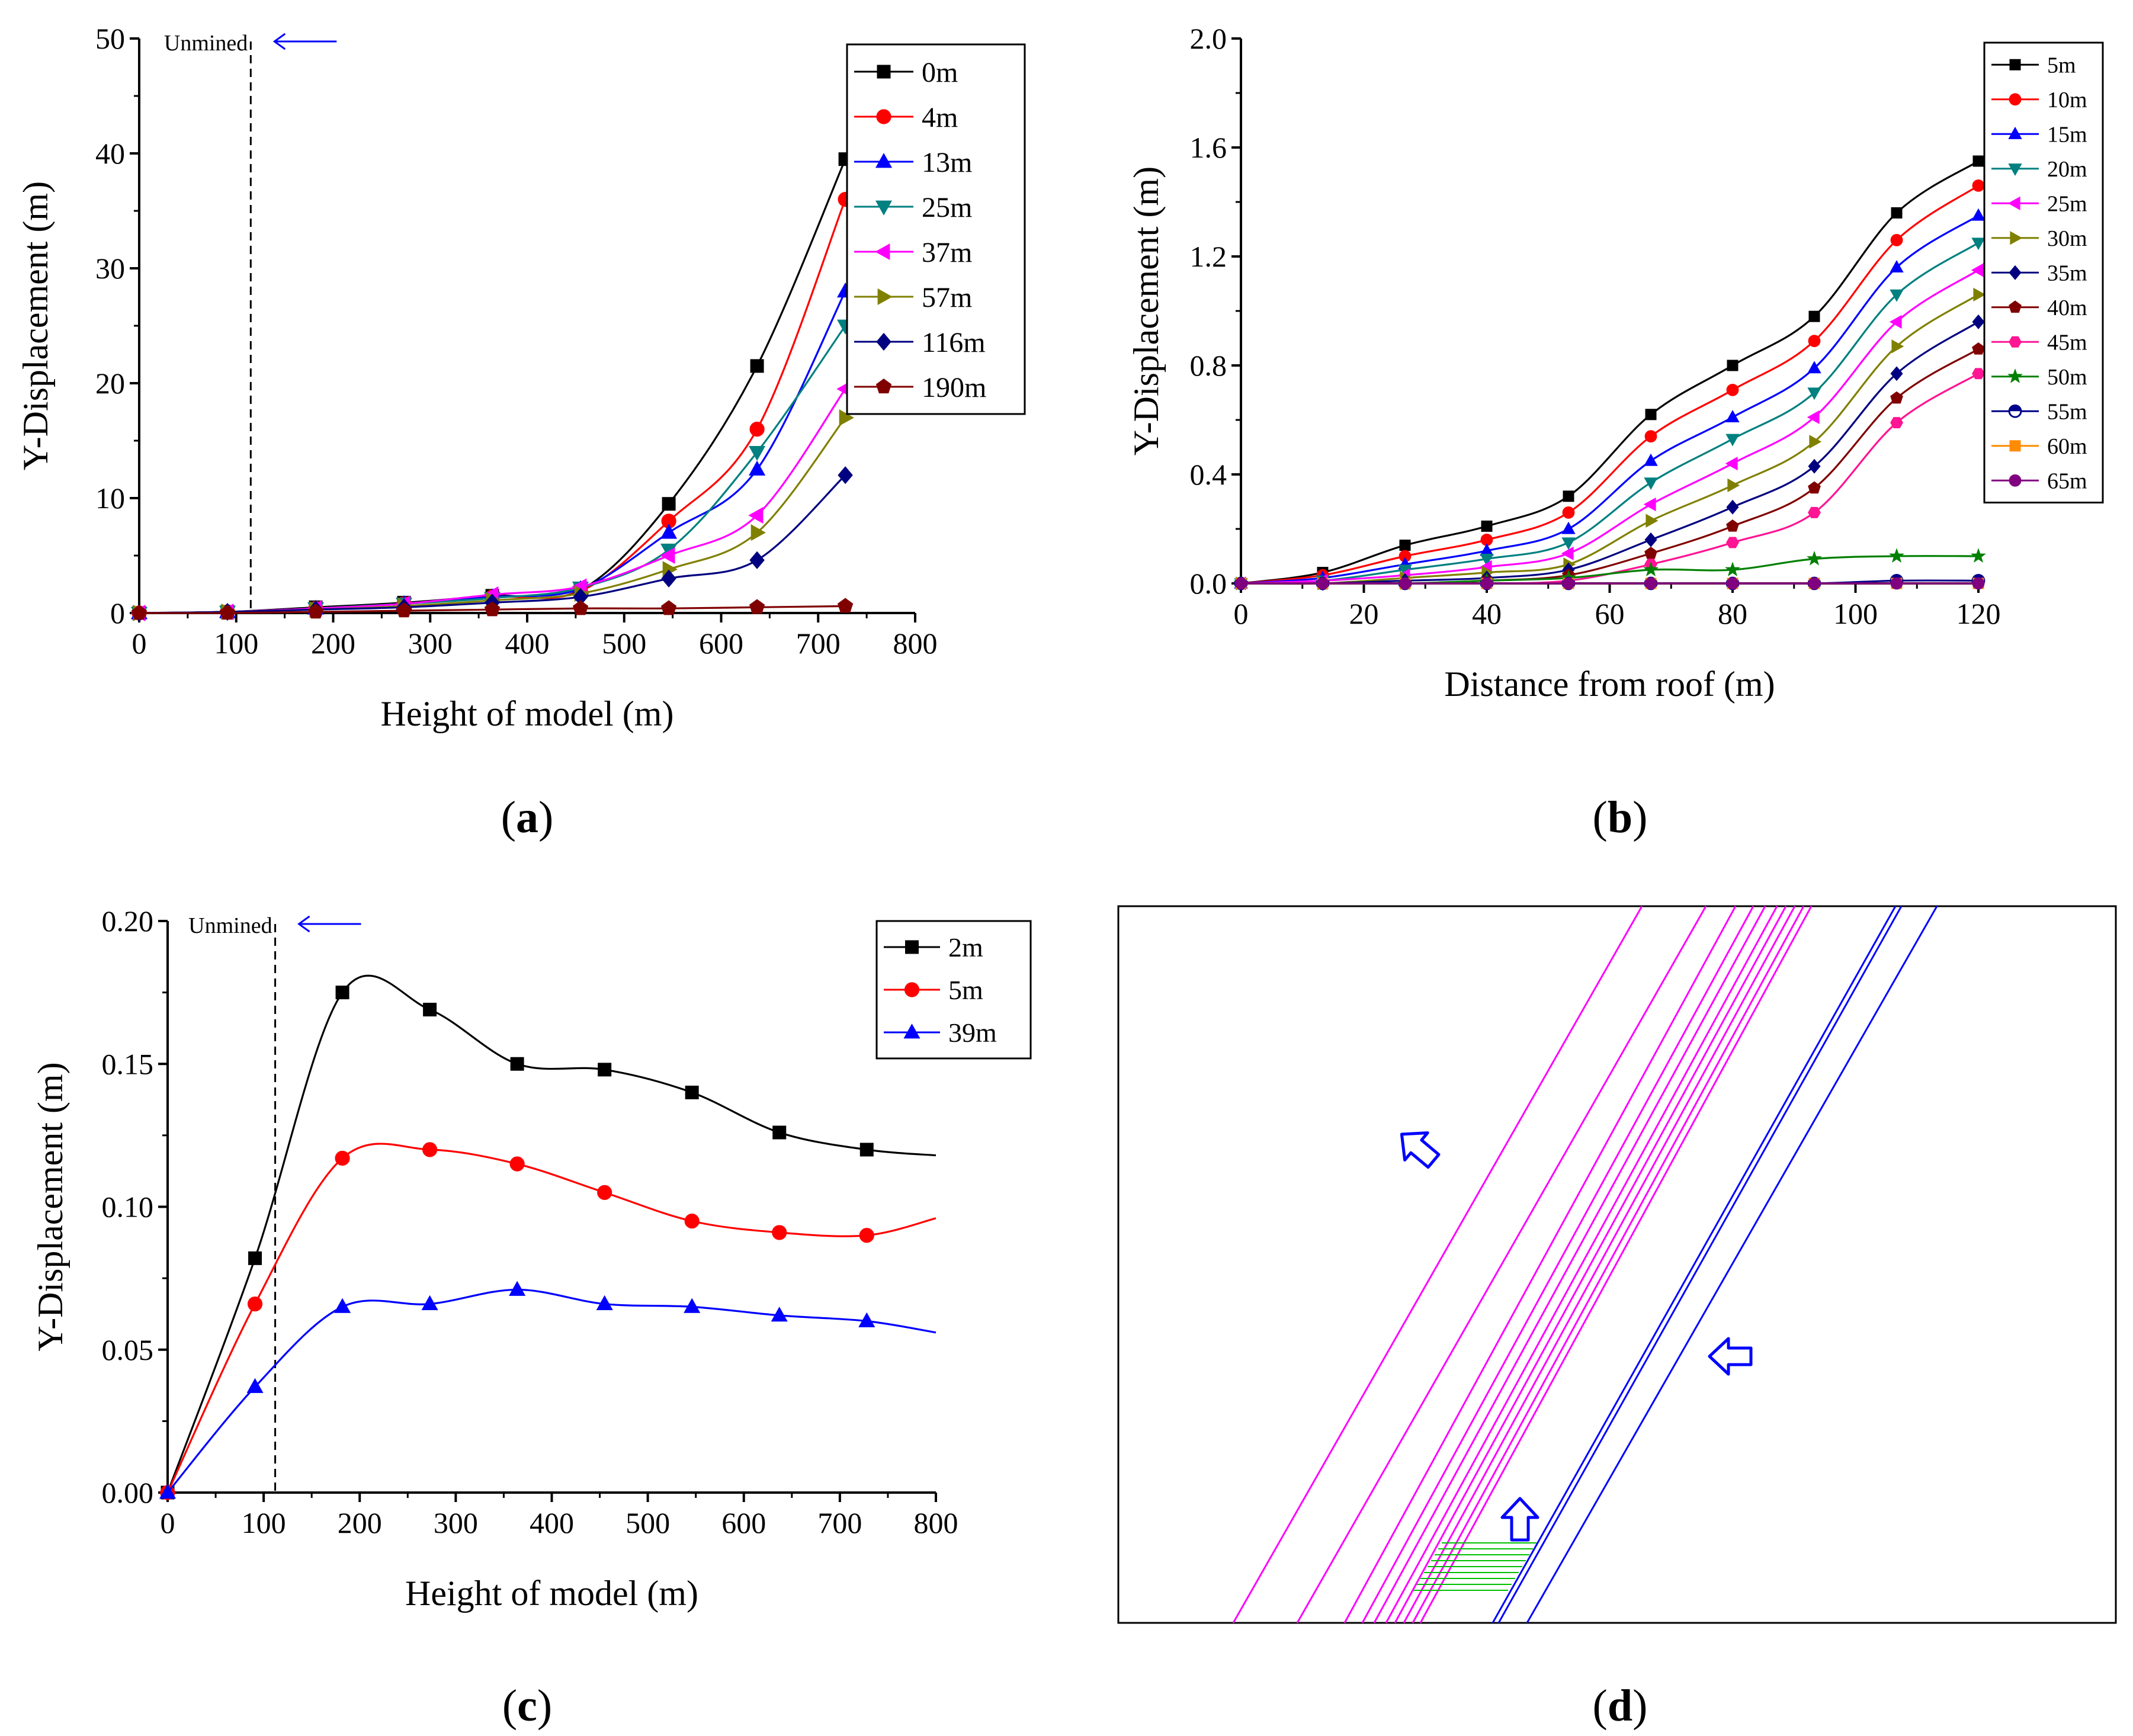  Describe the element at coordinates (624, 643) in the screenshot. I see `x-tick-label: 500` at that location.